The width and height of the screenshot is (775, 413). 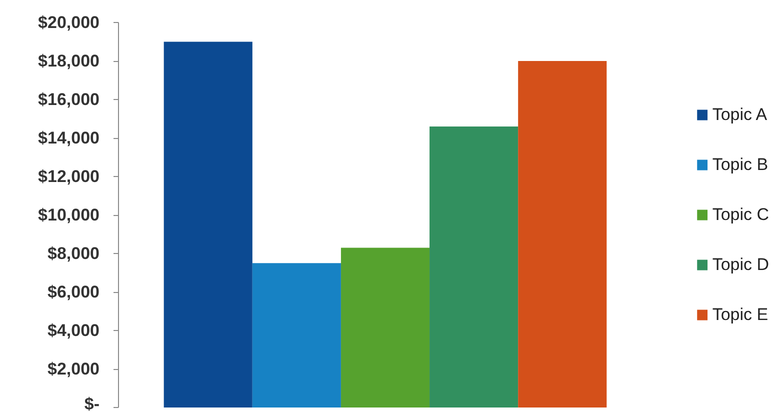 I want to click on y-tick-label: $-, so click(x=92, y=403).